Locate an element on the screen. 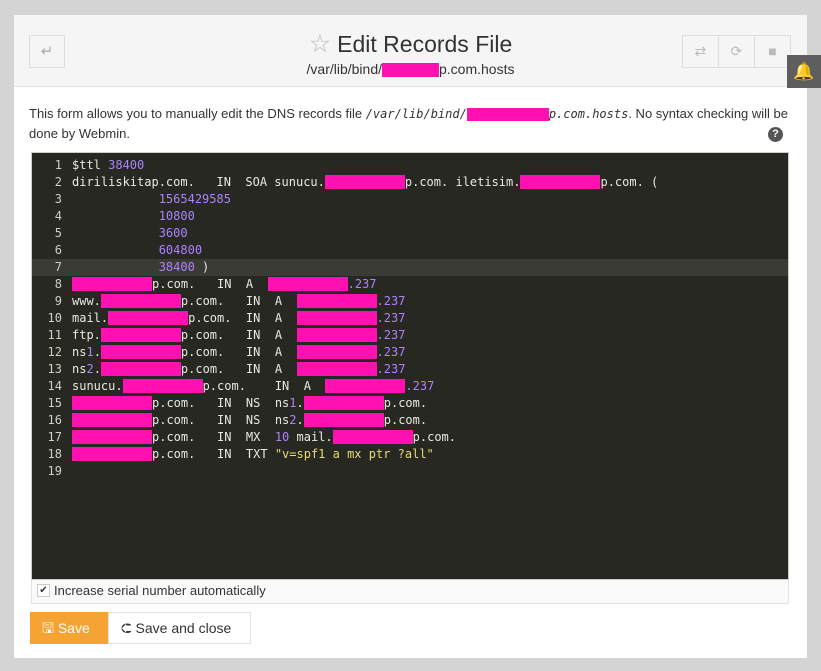  code-line: 6 604800 is located at coordinates (410, 250).